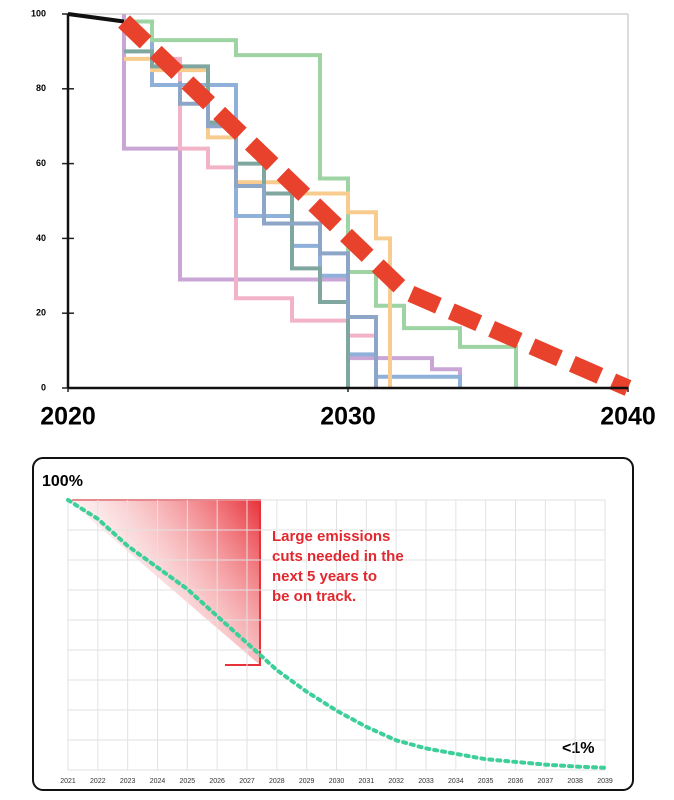  I want to click on x-tick-label: 2021, so click(68, 781).